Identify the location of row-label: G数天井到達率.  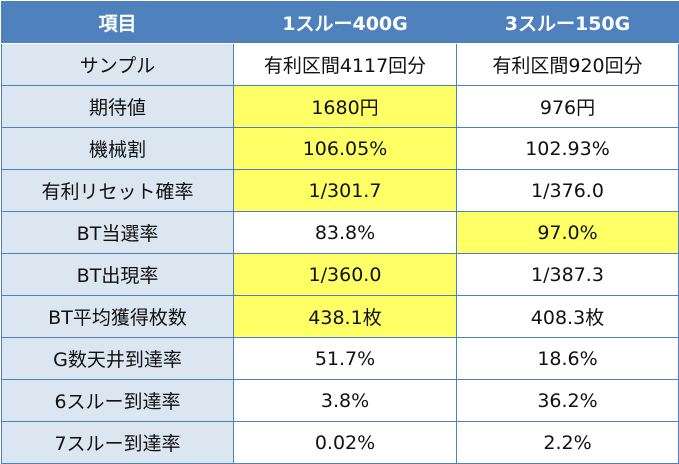
(117, 358).